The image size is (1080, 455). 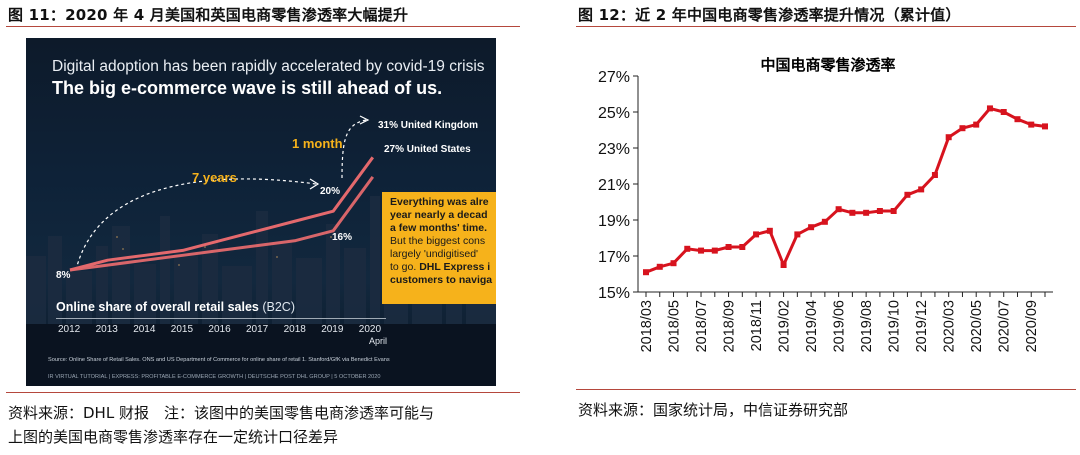 I want to click on left-figure-title: 图 11：2020 年 4 月美国和英国电商零售渗透率大幅提升, so click(x=208, y=15).